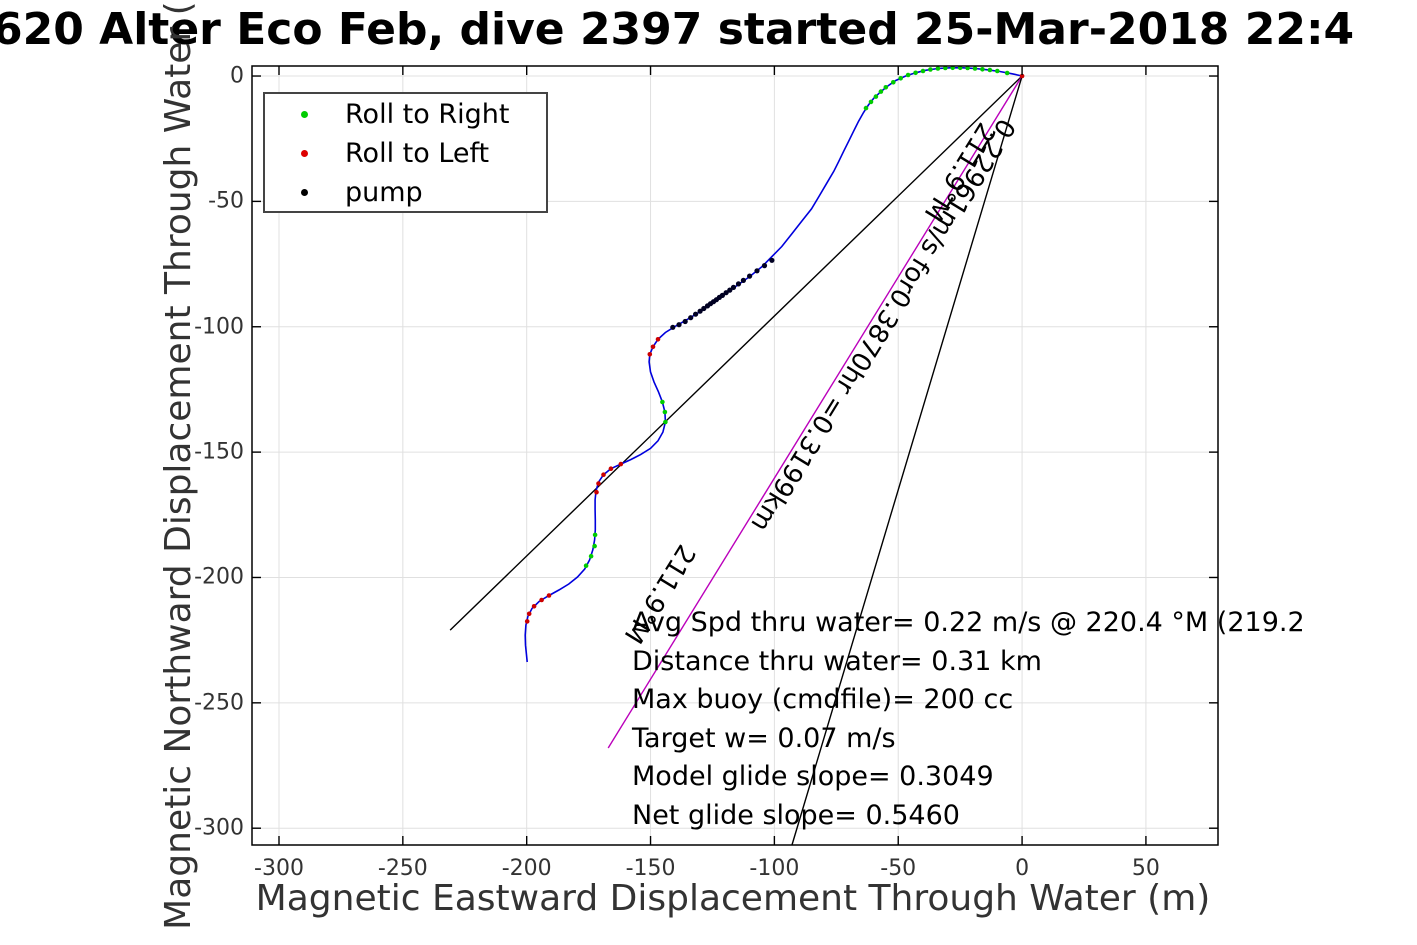  I want to click on y-tick-label: -200, so click(219, 577).